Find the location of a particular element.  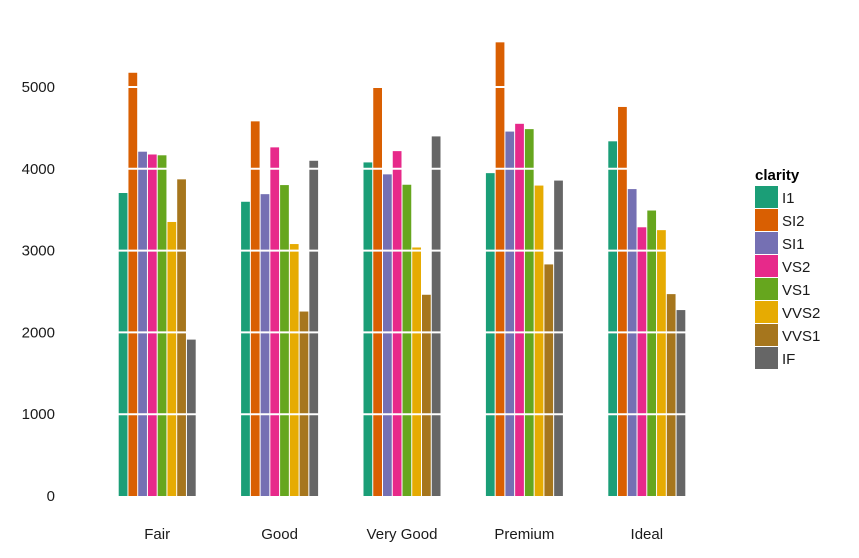

legend: clarity I1 SI2 SI1 VS2 VS1 VVS2 VVS1 IF is located at coordinates (787, 268).